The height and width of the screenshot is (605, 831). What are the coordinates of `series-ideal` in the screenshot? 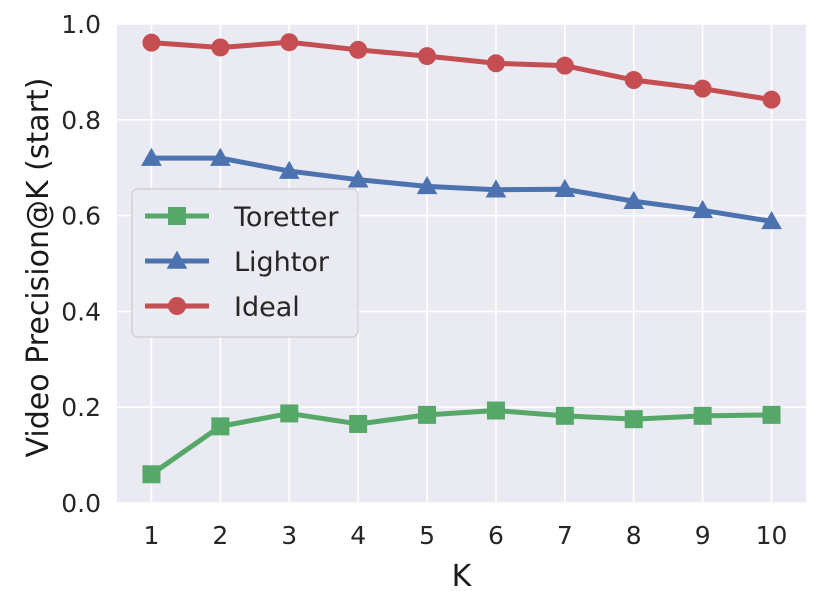 It's located at (461, 71).